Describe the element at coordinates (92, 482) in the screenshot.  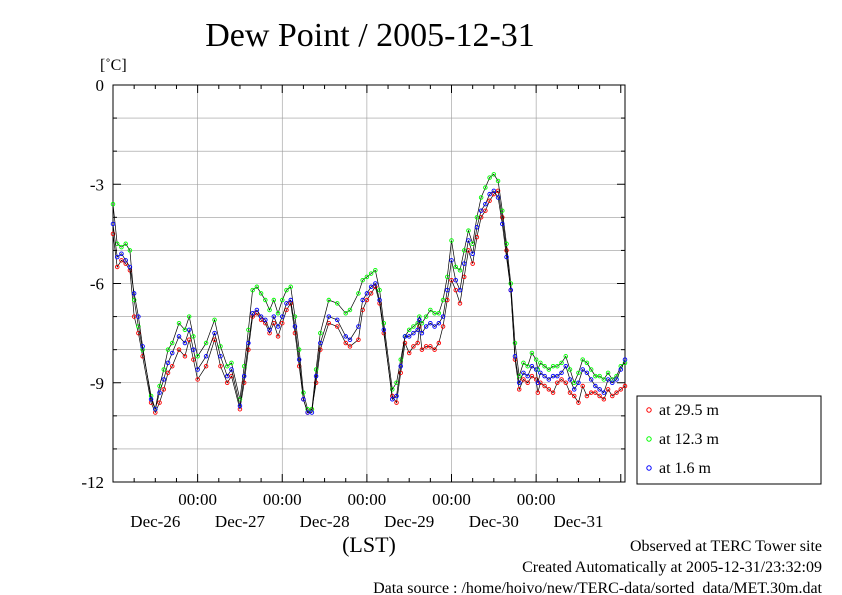
I see `y-tick-label: -12` at that location.